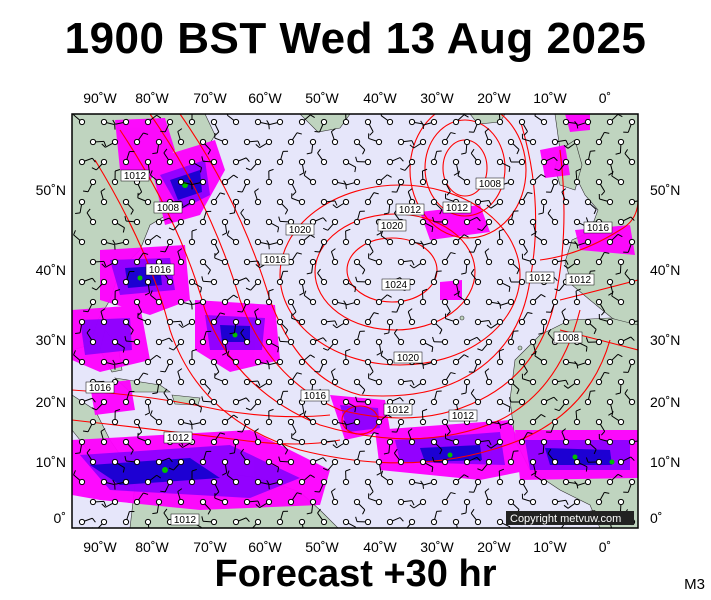  I want to click on forecast-label: Forecast +30 hr, so click(355, 574).